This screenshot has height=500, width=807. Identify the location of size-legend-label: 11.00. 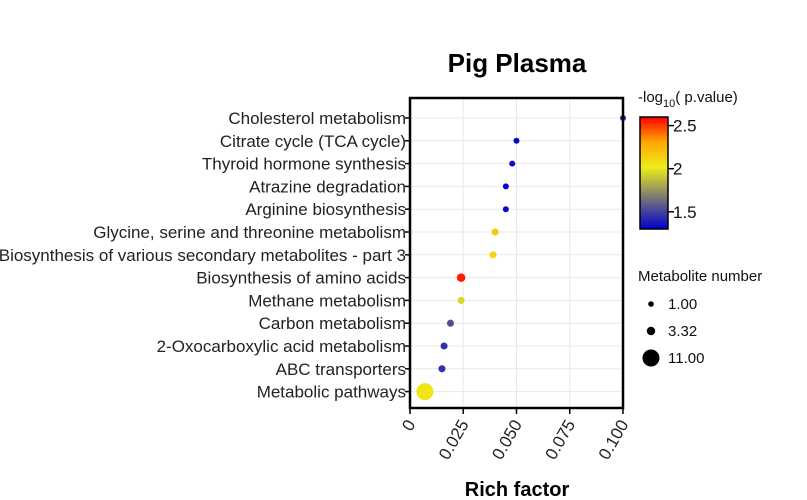
(686, 358).